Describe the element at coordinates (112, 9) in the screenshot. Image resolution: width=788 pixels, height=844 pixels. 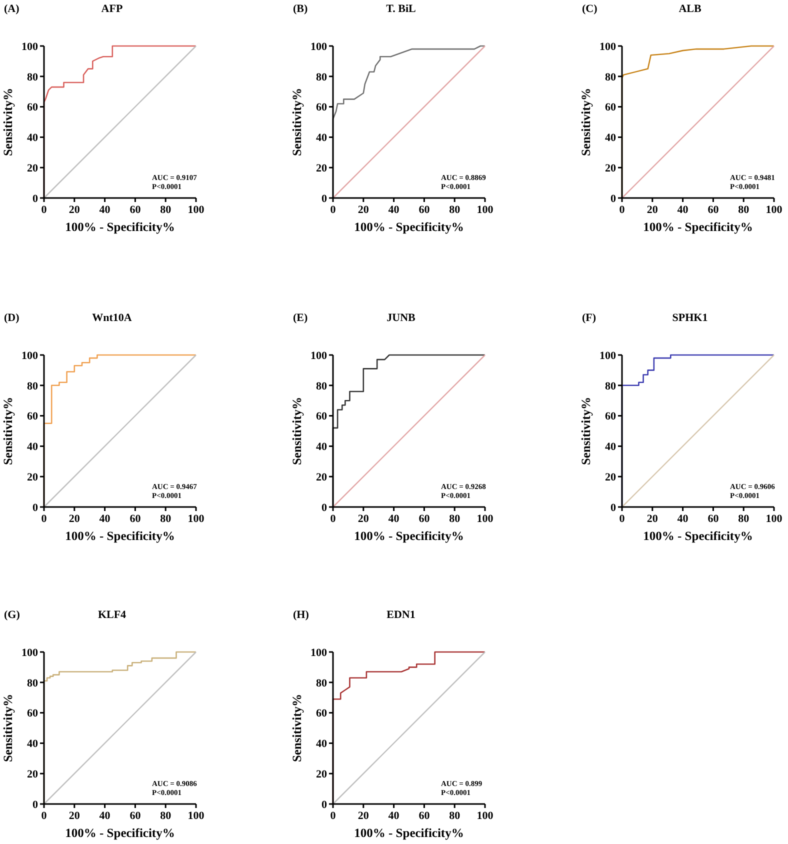
I see `chart-title: AFP` at that location.